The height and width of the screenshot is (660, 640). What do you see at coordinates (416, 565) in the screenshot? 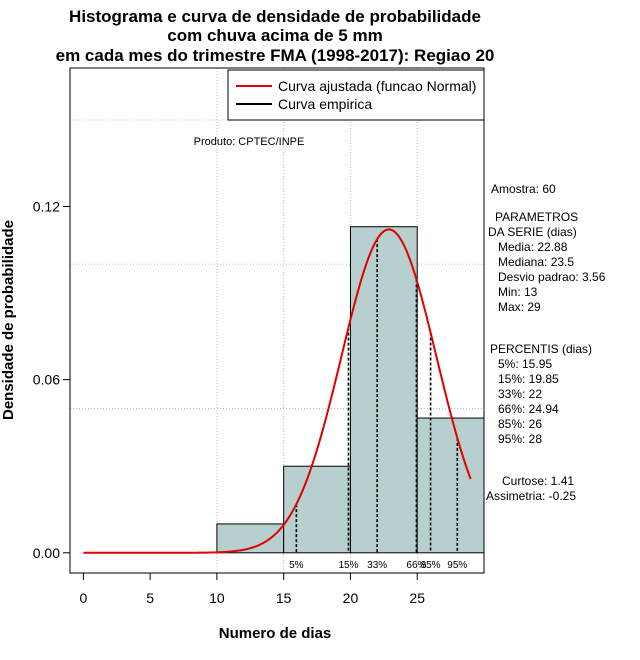
I see `percentile-label: 66%` at bounding box center [416, 565].